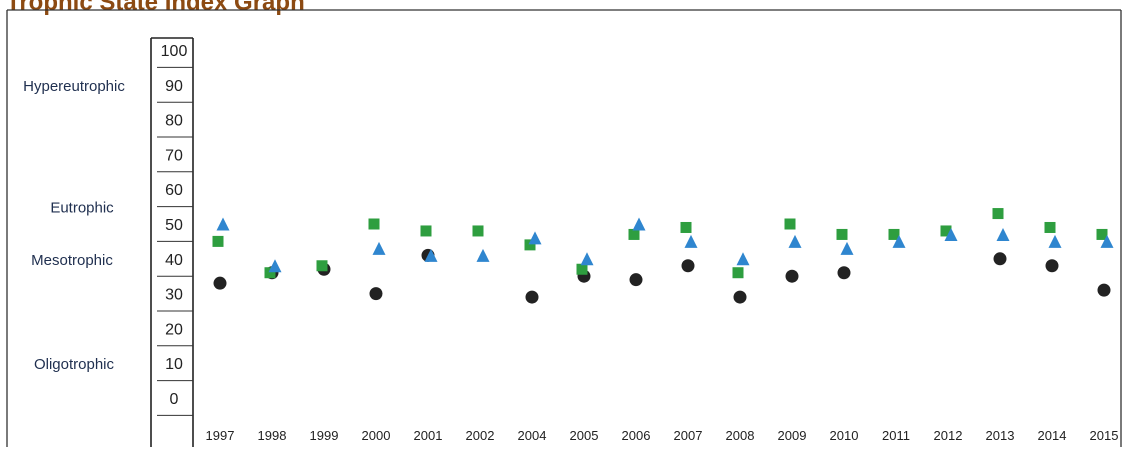 The height and width of the screenshot is (452, 1128). I want to click on x-tick-label: 2009, so click(792, 435).